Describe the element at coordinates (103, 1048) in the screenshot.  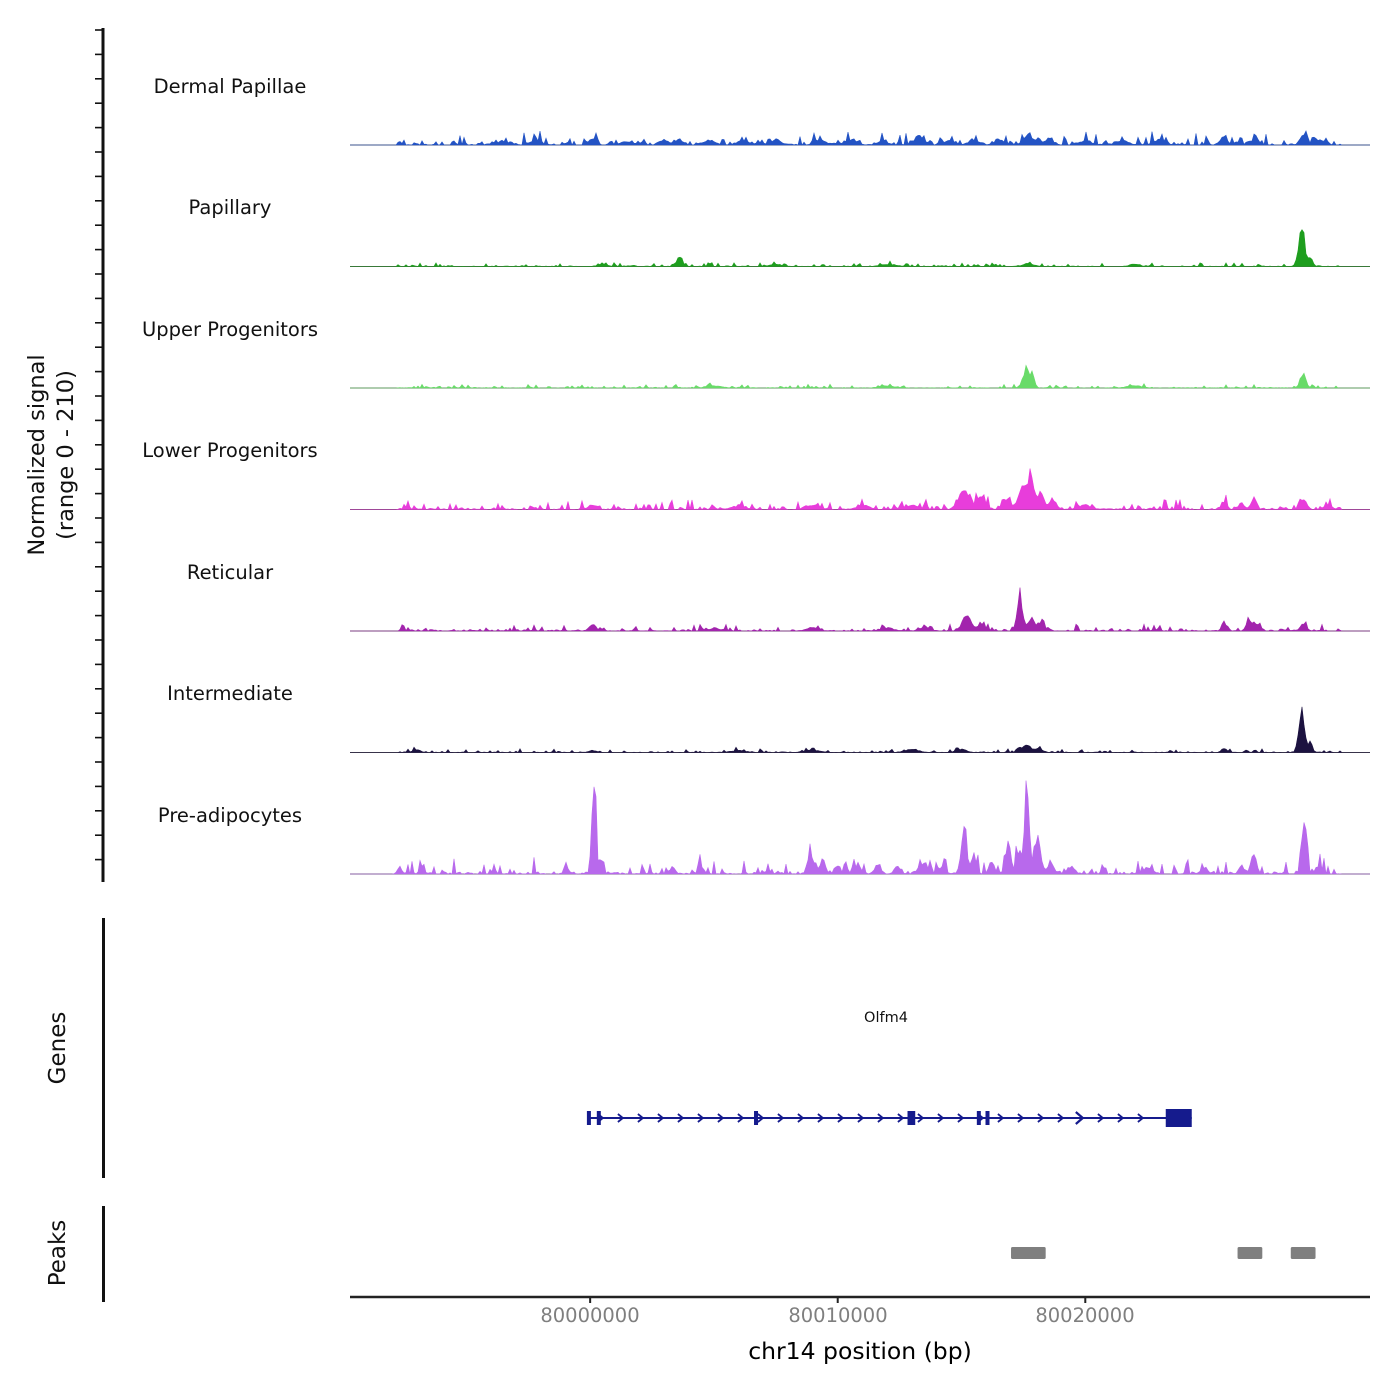
I see `genes-bracket` at that location.